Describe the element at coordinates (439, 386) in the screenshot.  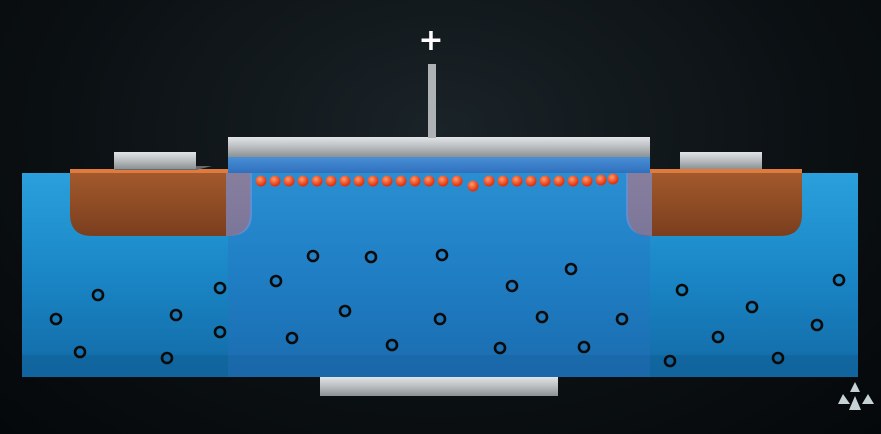
I see `body-contact` at that location.